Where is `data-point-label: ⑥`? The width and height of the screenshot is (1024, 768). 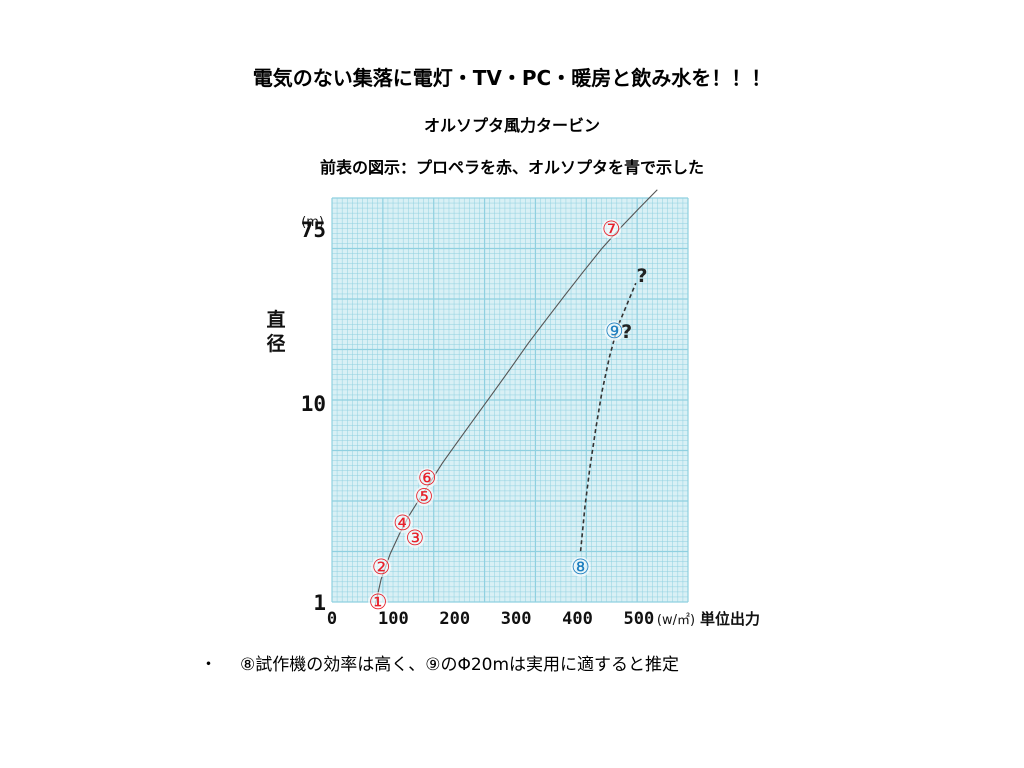
data-point-label: ⑥ is located at coordinates (427, 478).